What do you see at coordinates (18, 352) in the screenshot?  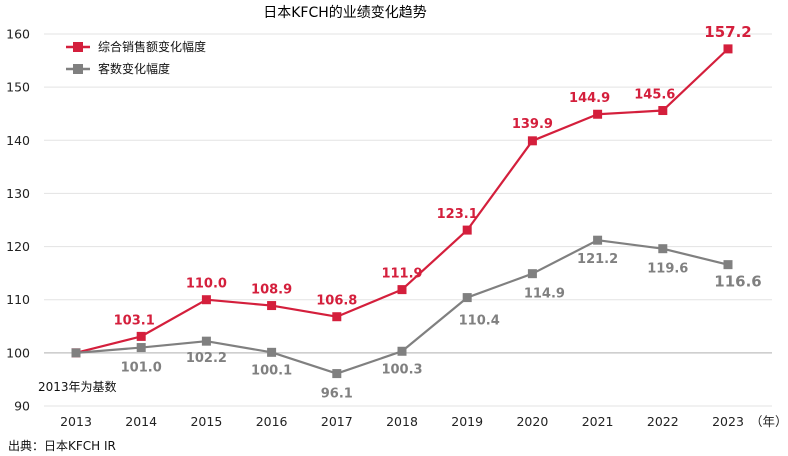 I see `y-tick-label: 100` at bounding box center [18, 352].